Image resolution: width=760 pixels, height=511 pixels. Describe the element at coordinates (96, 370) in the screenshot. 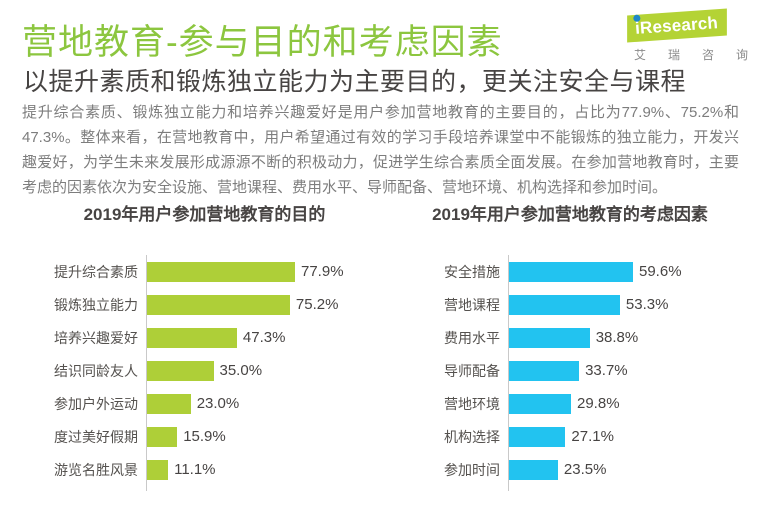

I see `category-label: 结识同龄友人` at that location.